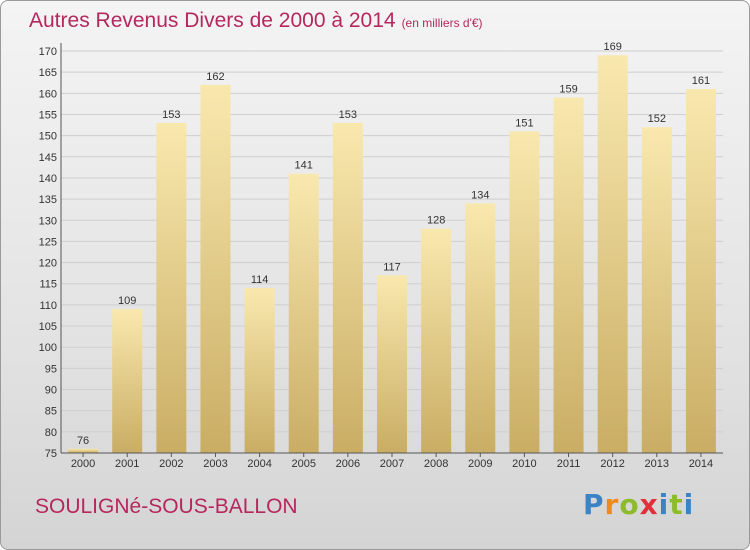 The height and width of the screenshot is (550, 750). What do you see at coordinates (48, 94) in the screenshot?
I see `y-tick-label: 160` at bounding box center [48, 94].